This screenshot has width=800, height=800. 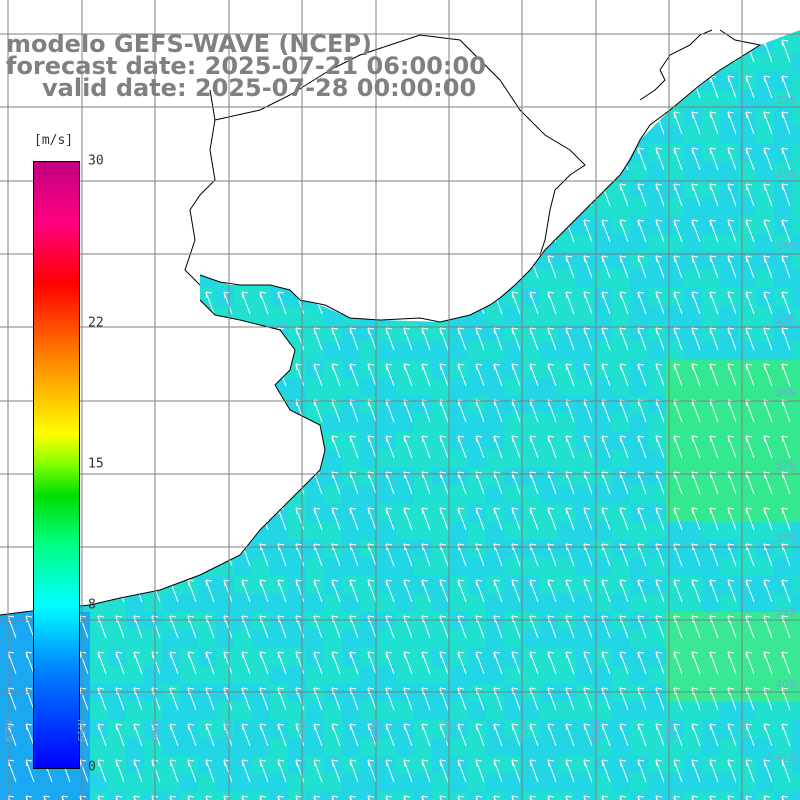 I want to click on longitude-label: 58W, so click(x=303, y=730).